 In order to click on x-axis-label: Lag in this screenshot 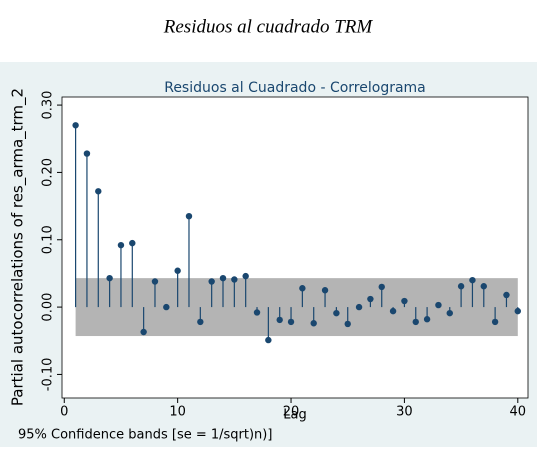, I will do `click(294, 415)`.